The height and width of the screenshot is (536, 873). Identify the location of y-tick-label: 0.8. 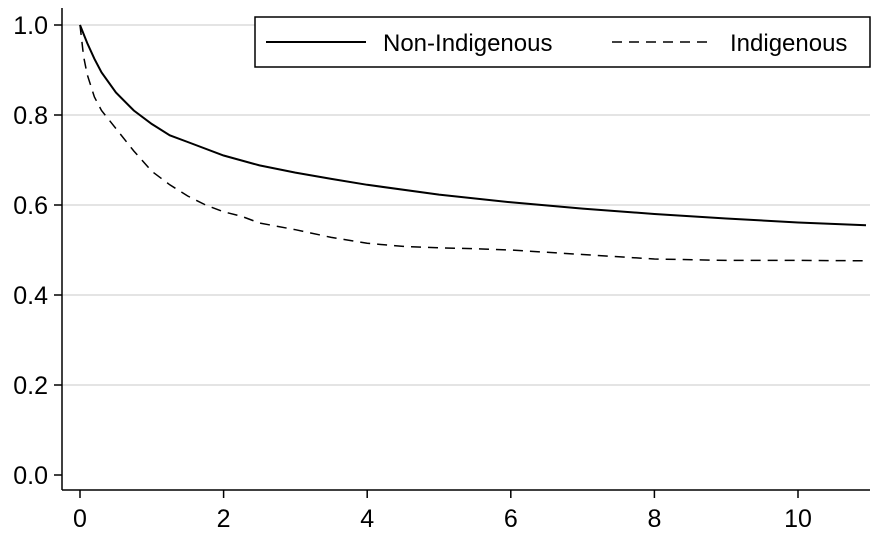
(30, 116).